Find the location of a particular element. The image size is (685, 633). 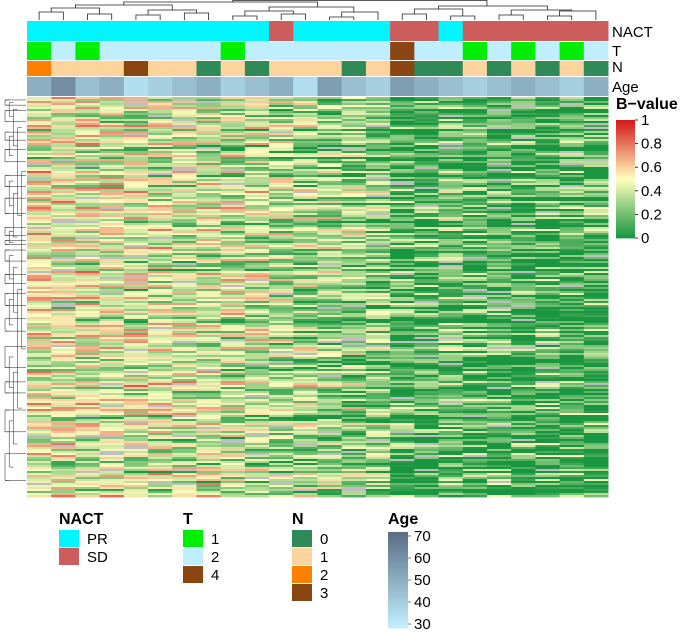

row-dendrogram is located at coordinates (15, 290).